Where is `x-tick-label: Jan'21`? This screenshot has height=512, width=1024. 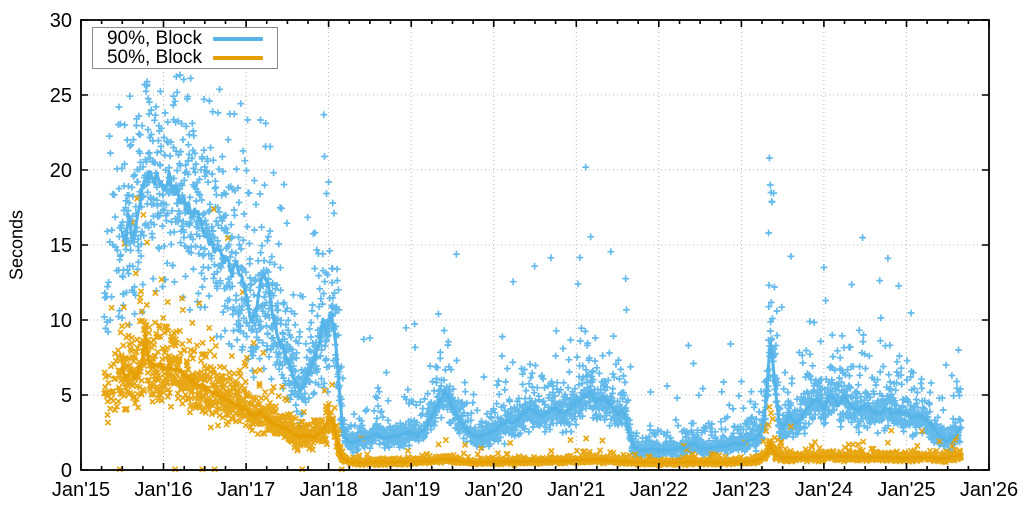 x-tick-label: Jan'21 is located at coordinates (576, 490).